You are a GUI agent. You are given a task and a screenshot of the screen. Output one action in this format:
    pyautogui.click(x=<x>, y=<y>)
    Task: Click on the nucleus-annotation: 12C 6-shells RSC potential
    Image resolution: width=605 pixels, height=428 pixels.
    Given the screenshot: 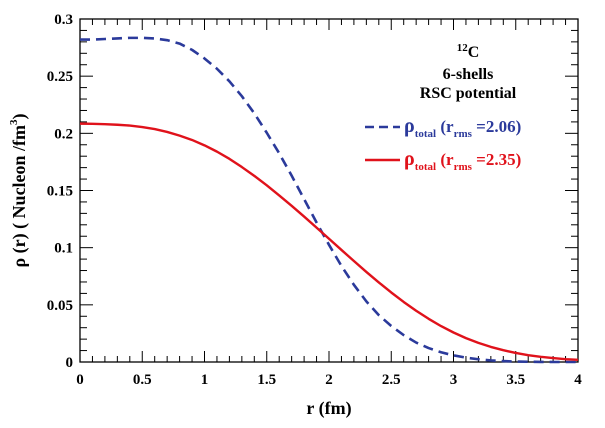 What is the action you would take?
    pyautogui.click(x=468, y=72)
    